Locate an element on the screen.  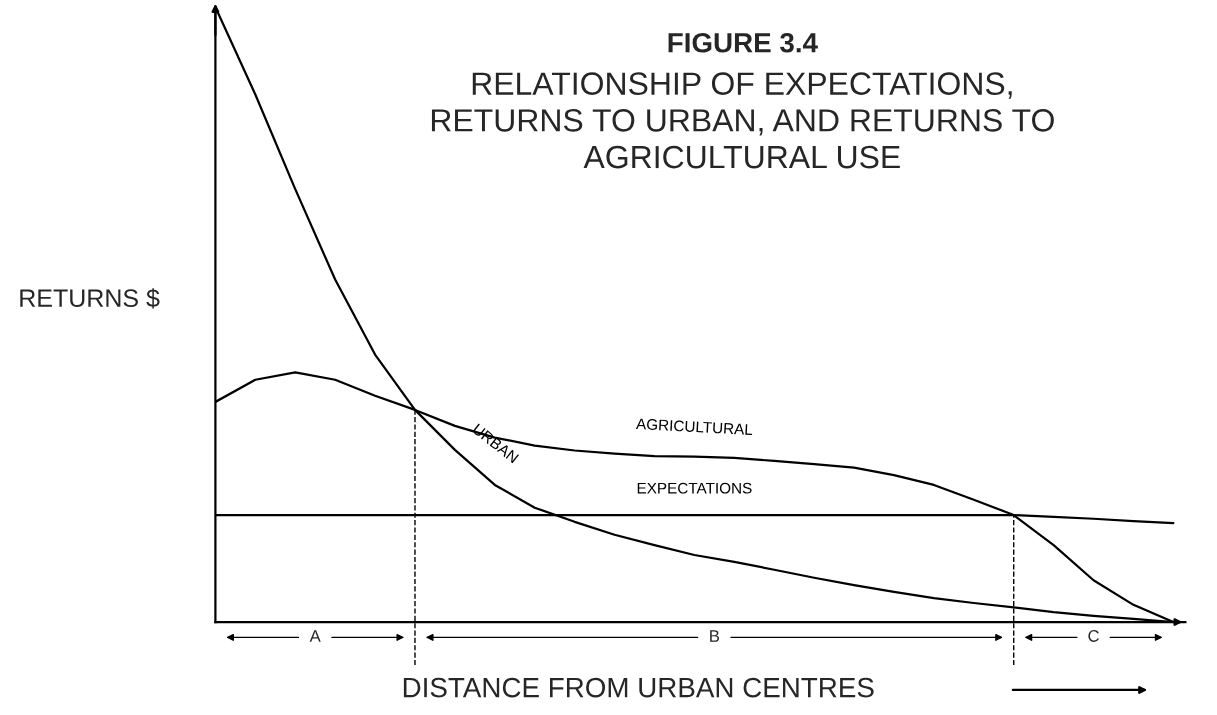
text: RELATIONSHIP OF EXPECTATIONS, RETURNS TO URBAN, AND RETURNS TO AGRICULTURAL USE is located at coordinates (742, 120).